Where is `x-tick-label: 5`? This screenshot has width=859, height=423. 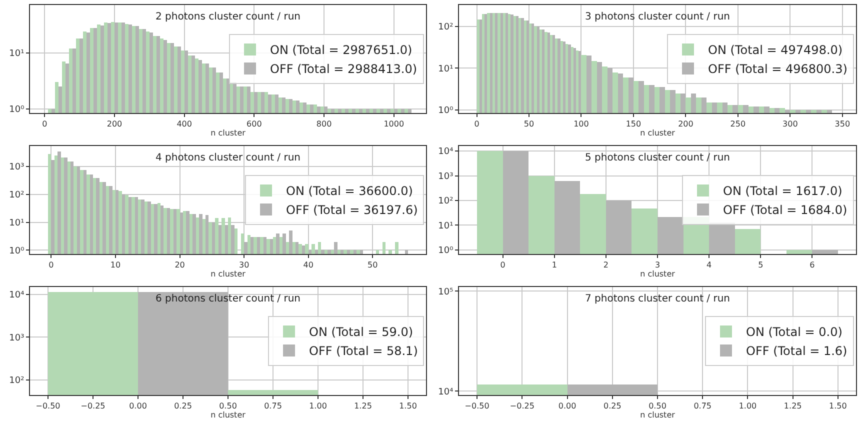 x-tick-label: 5 is located at coordinates (761, 265).